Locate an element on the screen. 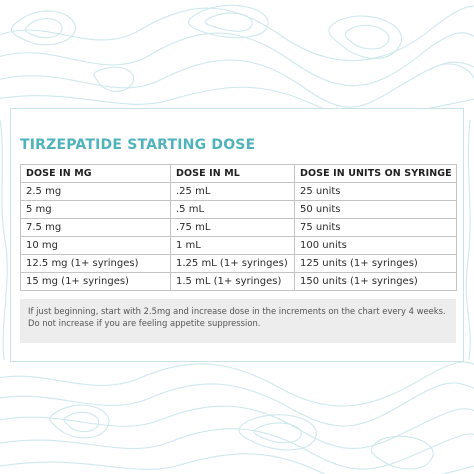  cell-units: 100 units is located at coordinates (375, 245).